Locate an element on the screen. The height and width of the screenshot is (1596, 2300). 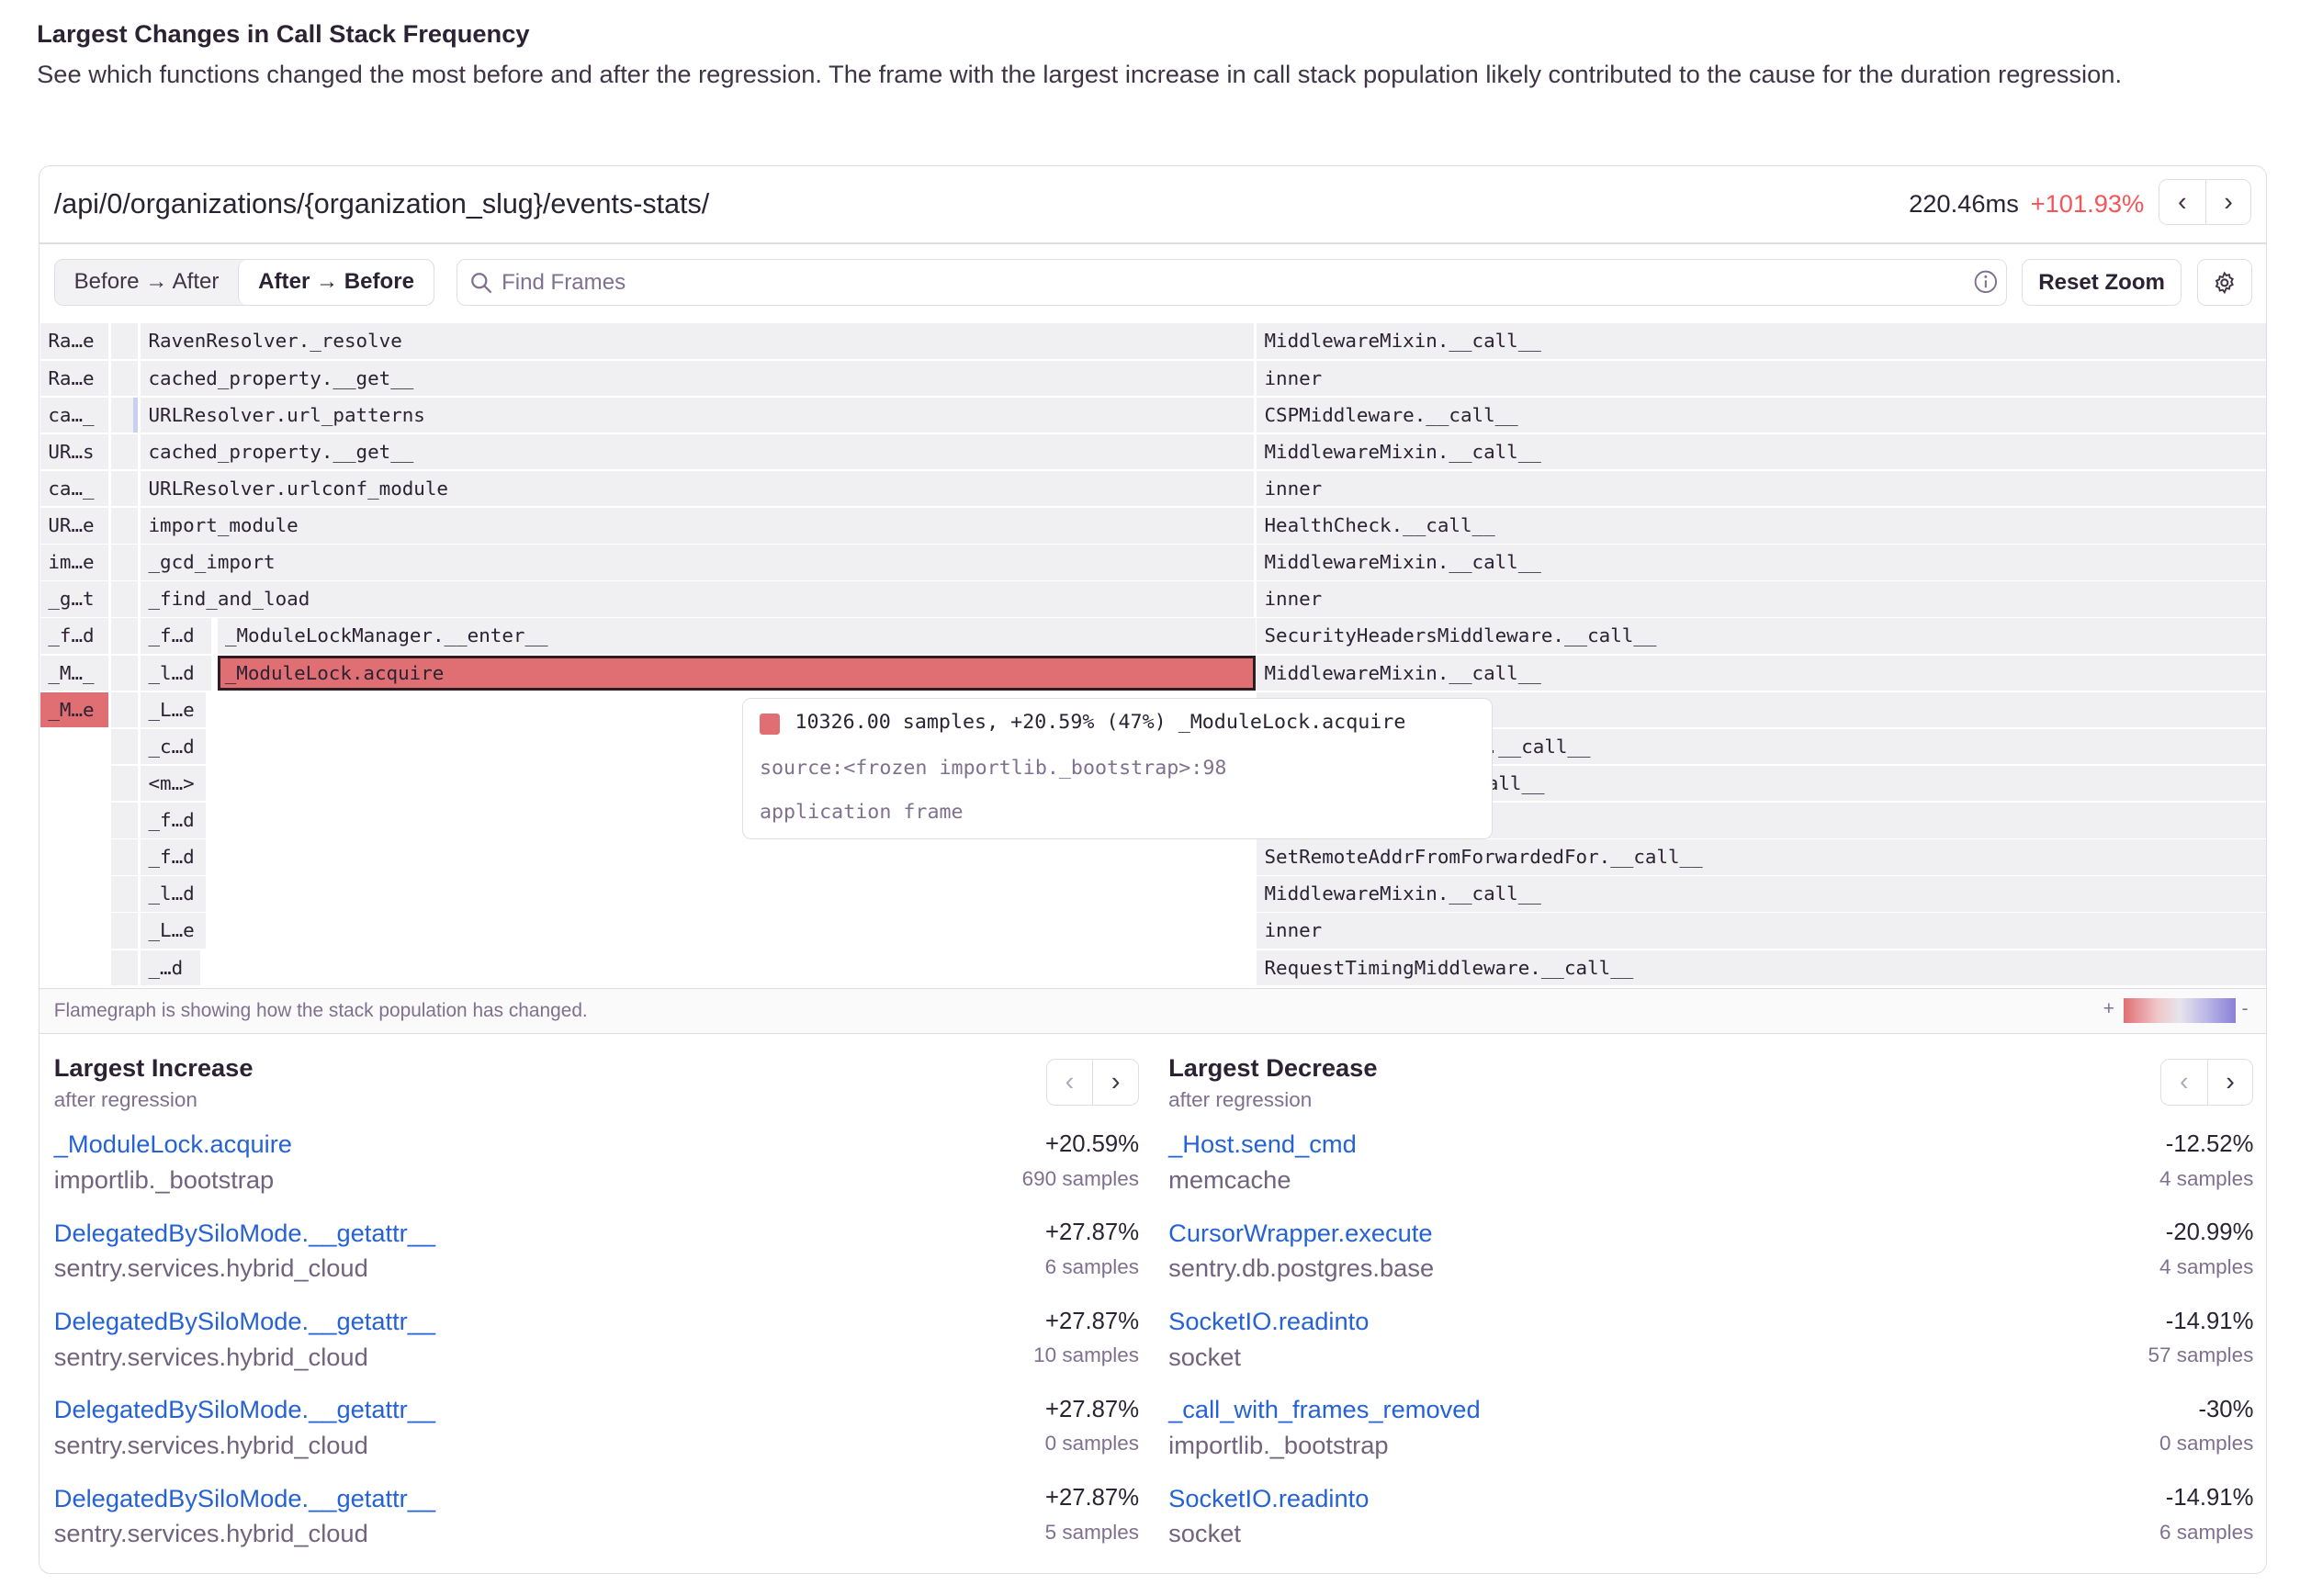
flame-frame: _g…t is located at coordinates (74, 599).